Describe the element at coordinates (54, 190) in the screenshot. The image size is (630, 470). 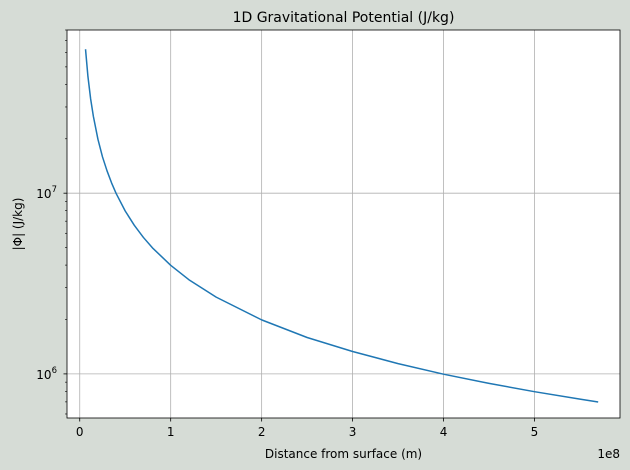
I see `y-tick-label-exponent: 7` at that location.